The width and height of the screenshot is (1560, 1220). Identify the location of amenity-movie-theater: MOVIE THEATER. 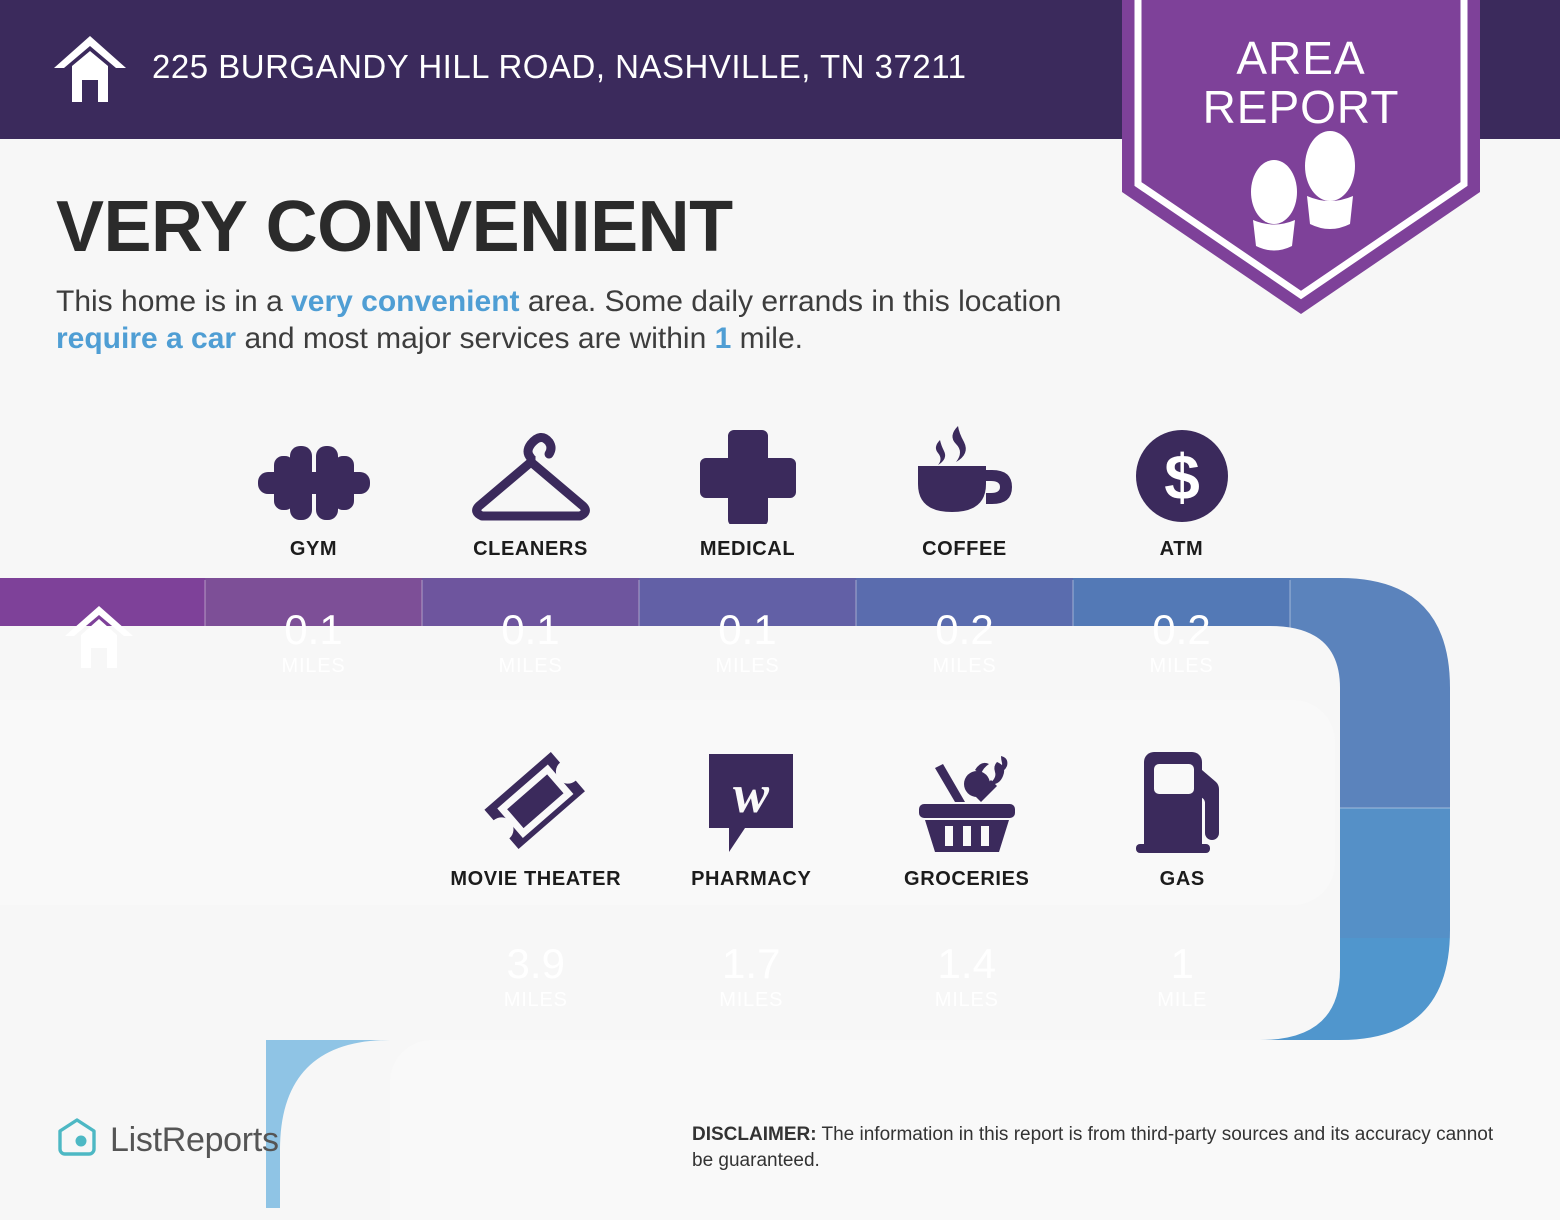
(536, 821).